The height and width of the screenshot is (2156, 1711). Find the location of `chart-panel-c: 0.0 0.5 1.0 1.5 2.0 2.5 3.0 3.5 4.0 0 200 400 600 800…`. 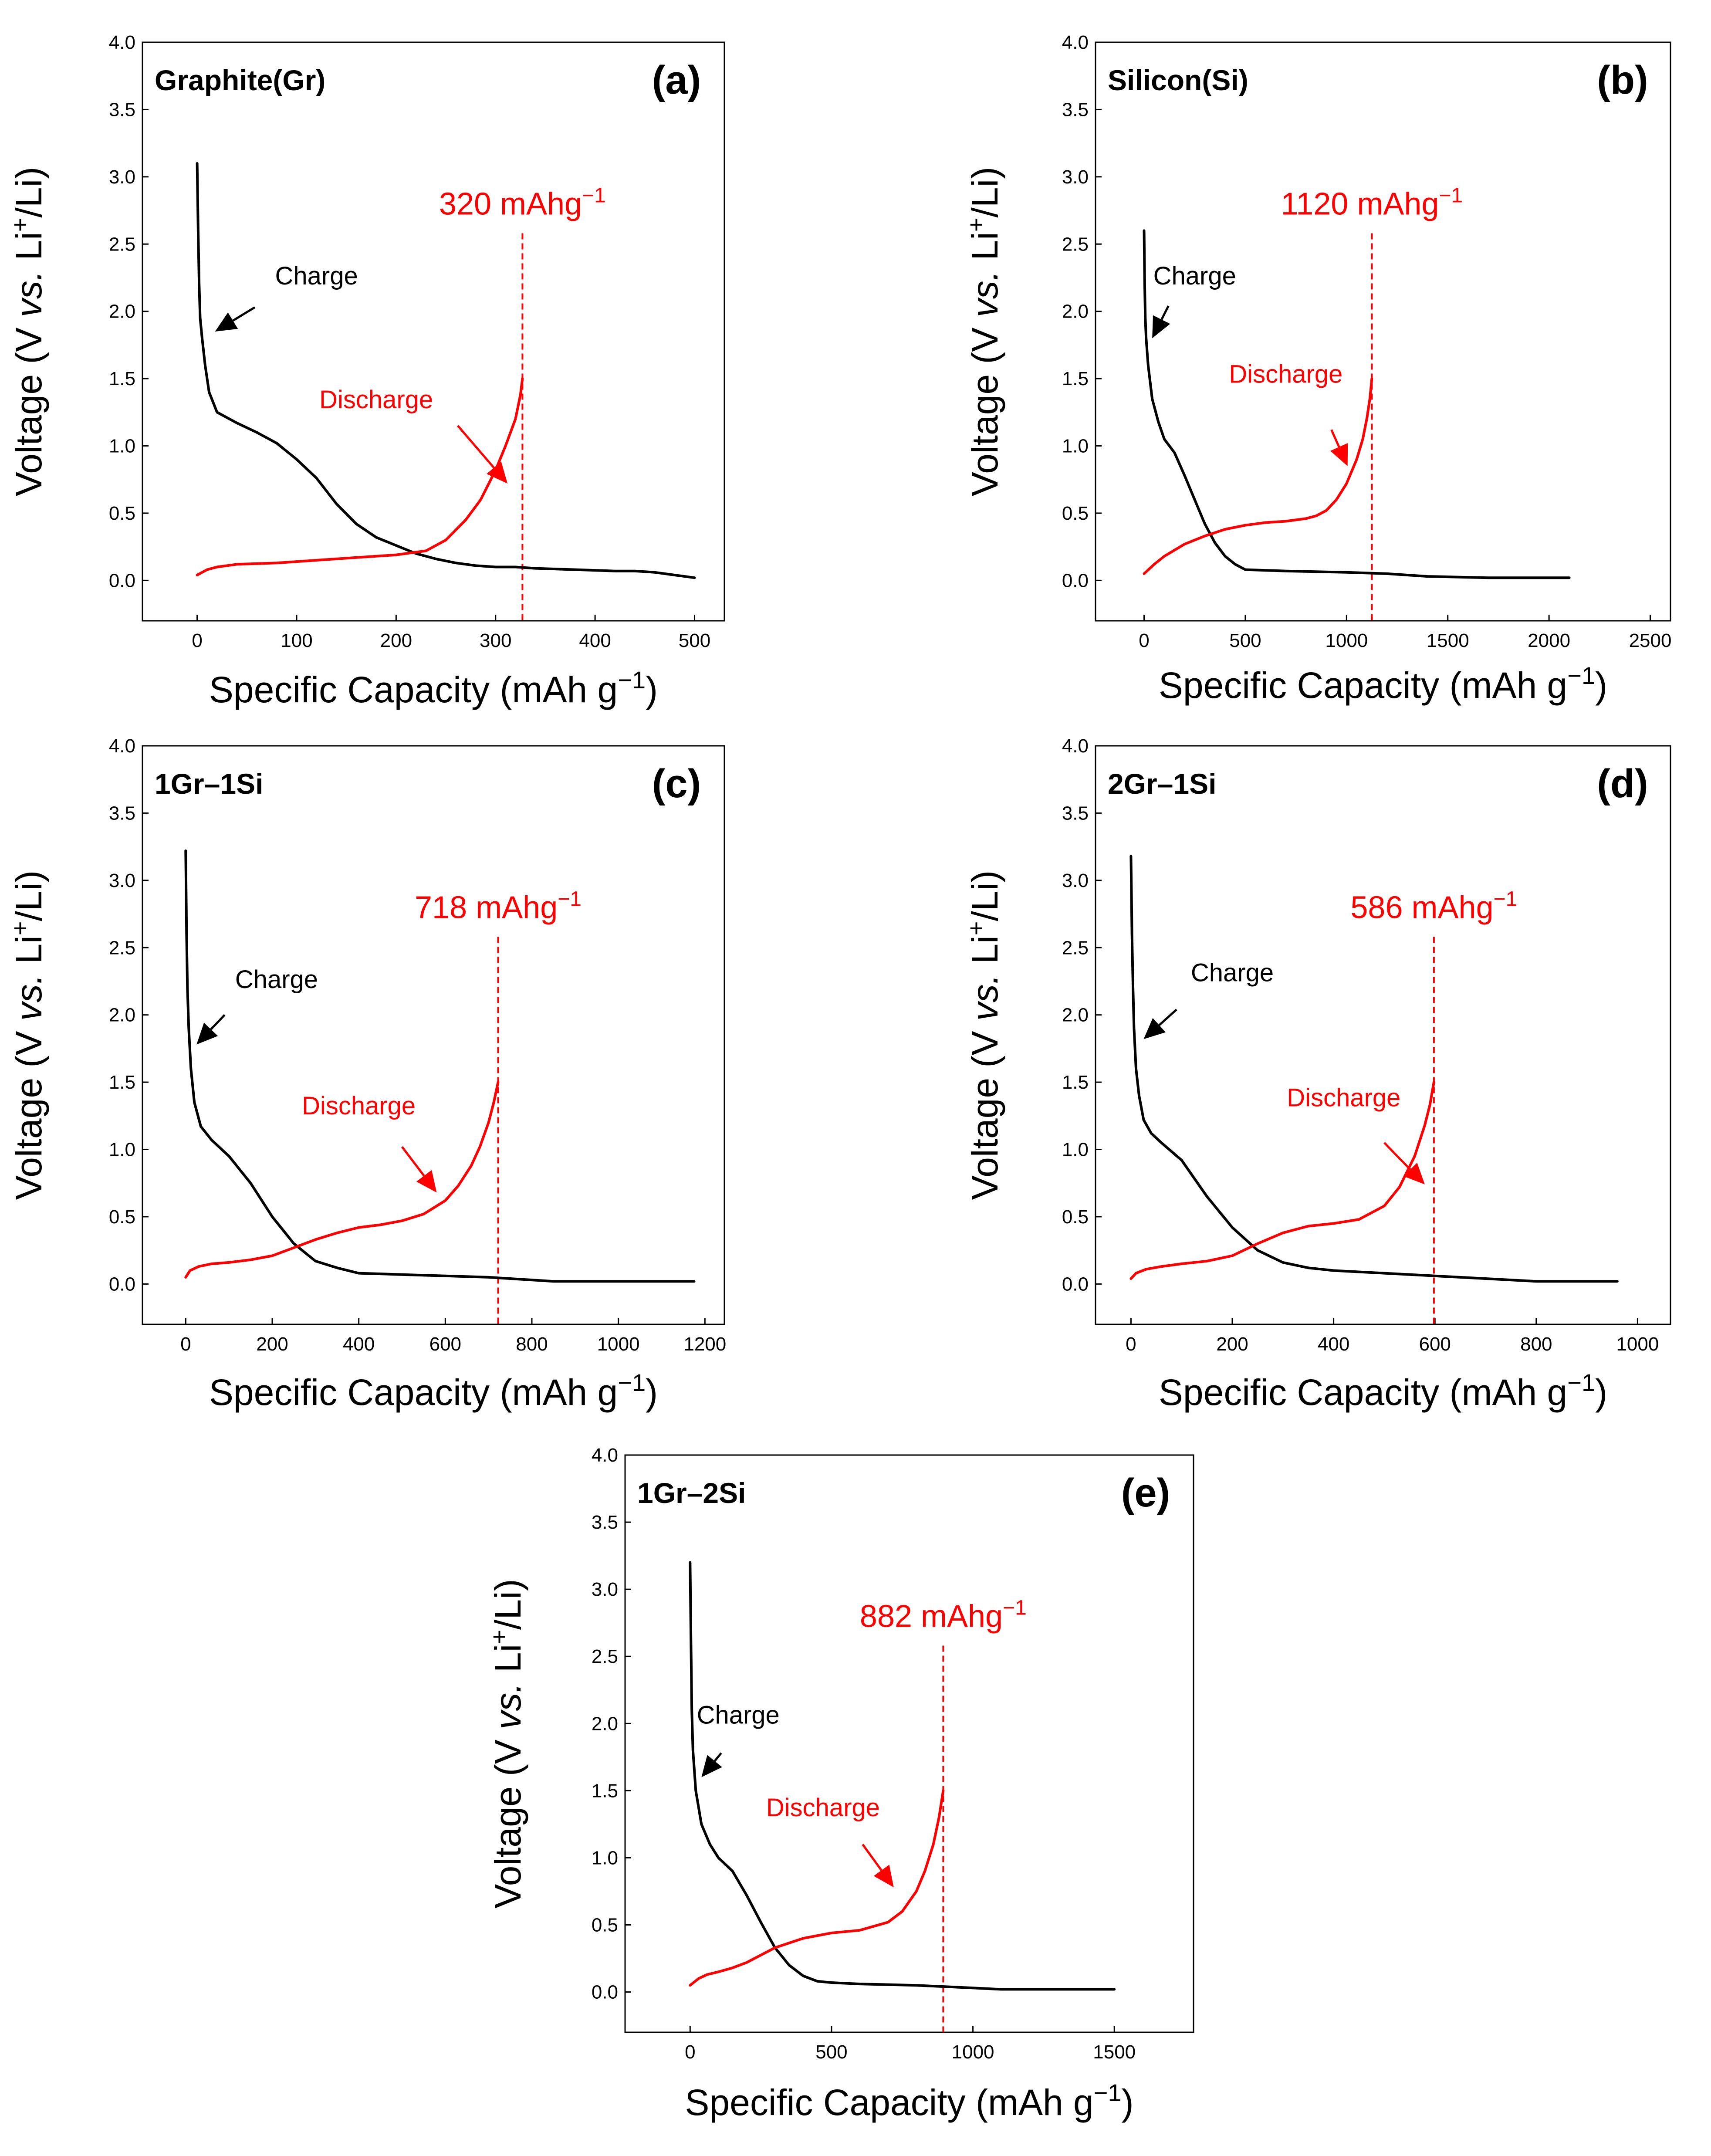

chart-panel-c: 0.0 0.5 1.0 1.5 2.0 2.5 3.0 3.5 4.0 0 200 400 600 800… is located at coordinates (366, 1074).